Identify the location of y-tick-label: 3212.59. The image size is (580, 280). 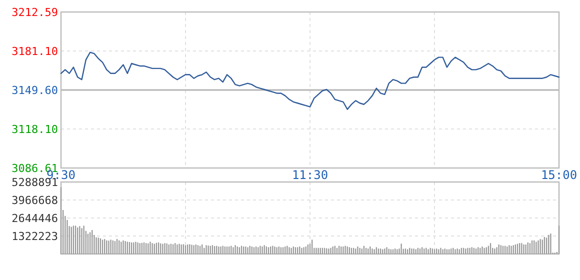
(35, 12).